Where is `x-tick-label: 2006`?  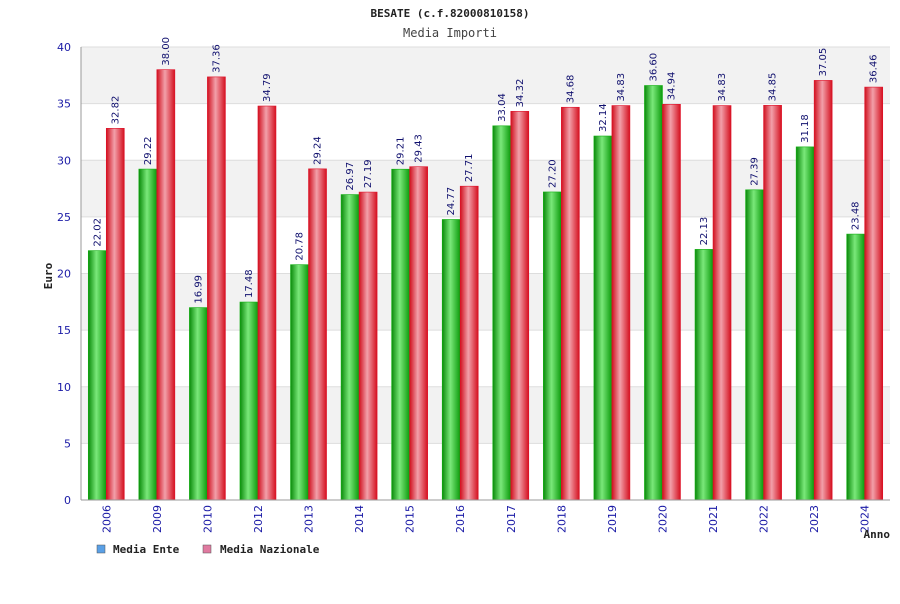
x-tick-label: 2006 is located at coordinates (106, 519).